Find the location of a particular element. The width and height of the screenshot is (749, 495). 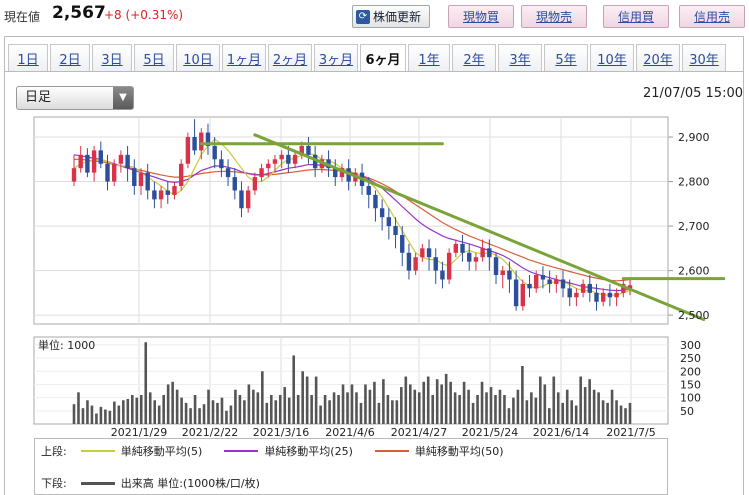

interval-select: 日足 ▼ is located at coordinates (75, 98).